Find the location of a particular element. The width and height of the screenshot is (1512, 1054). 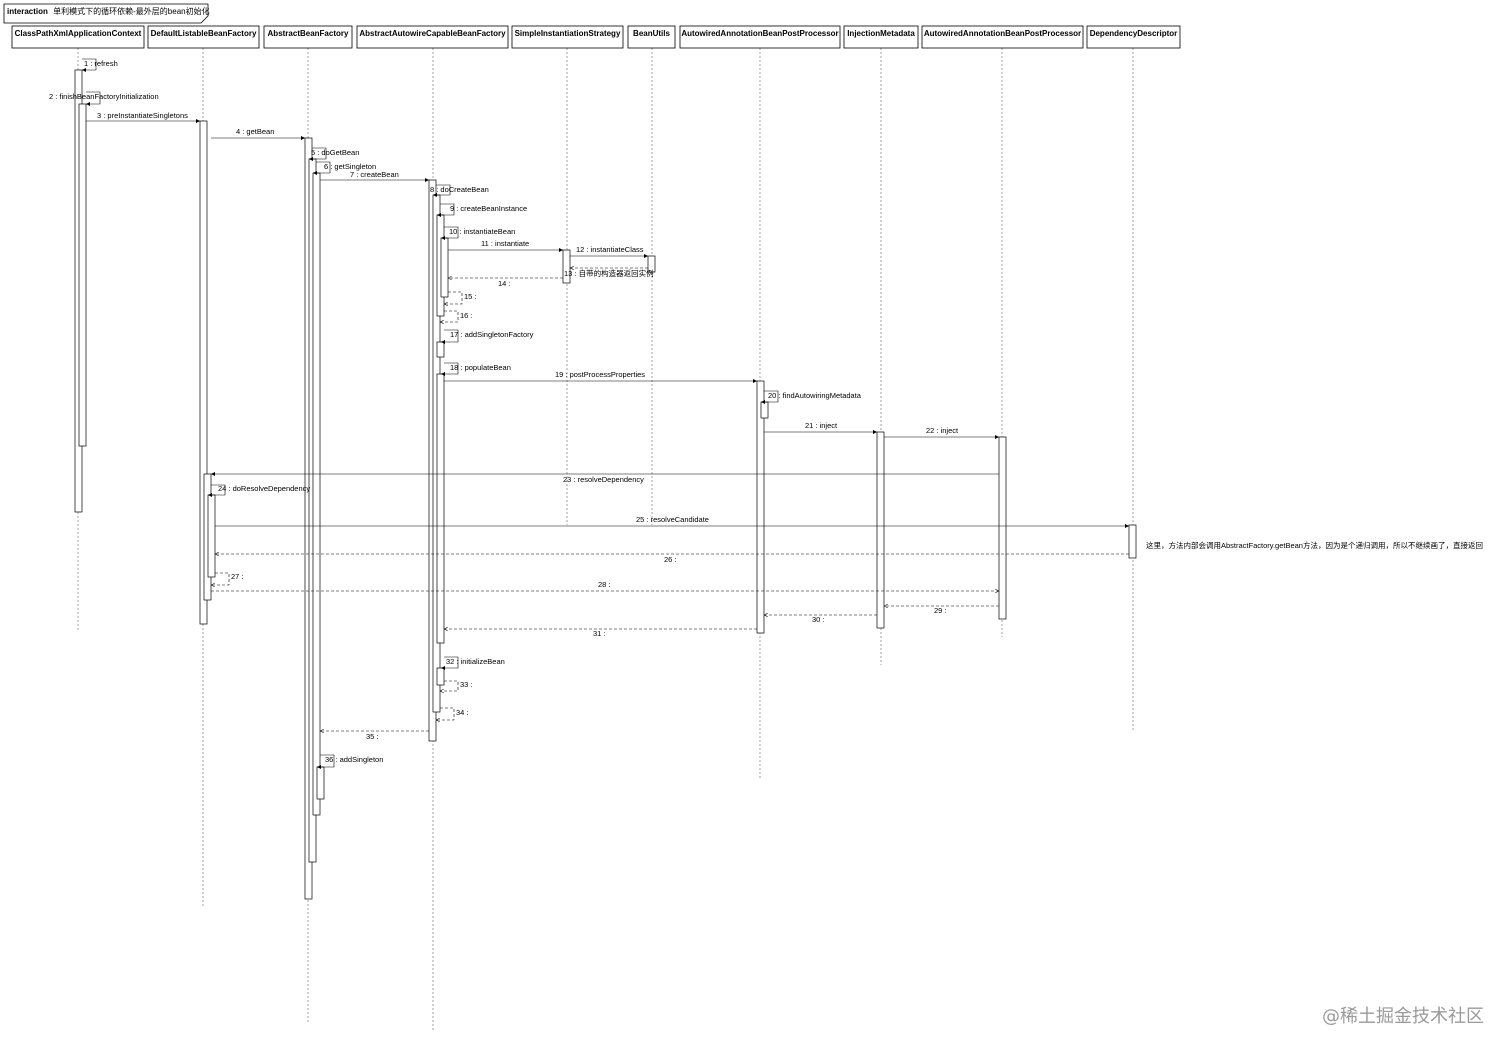

message-26: 26 : is located at coordinates (672, 559).